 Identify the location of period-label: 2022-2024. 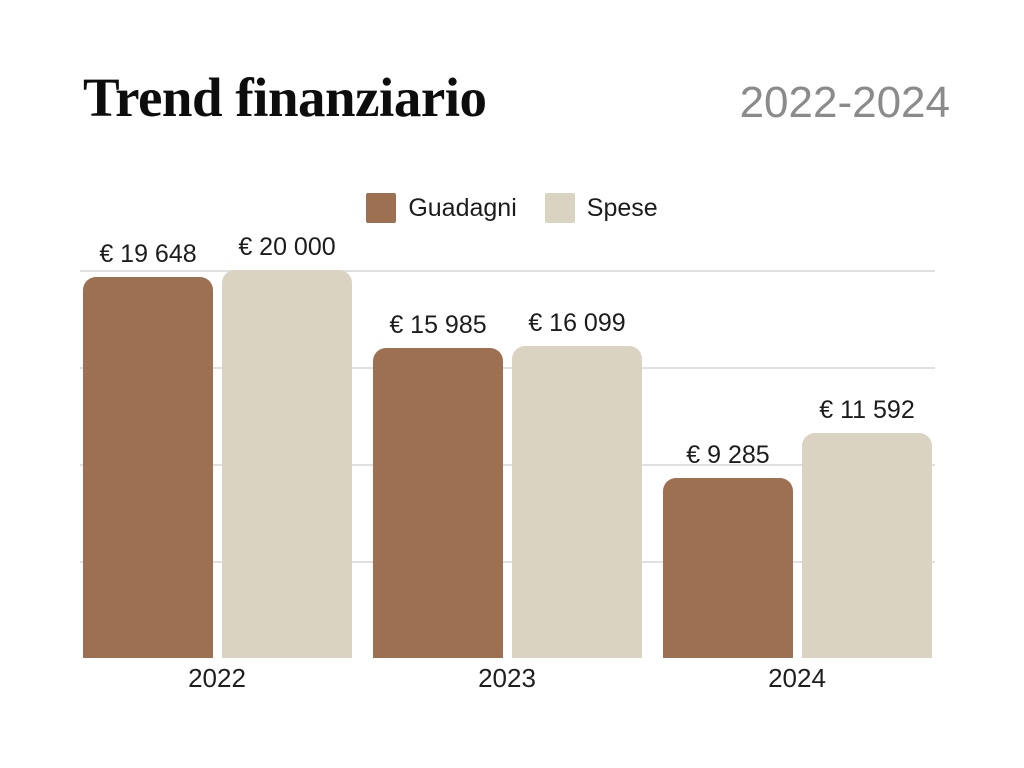
(844, 102).